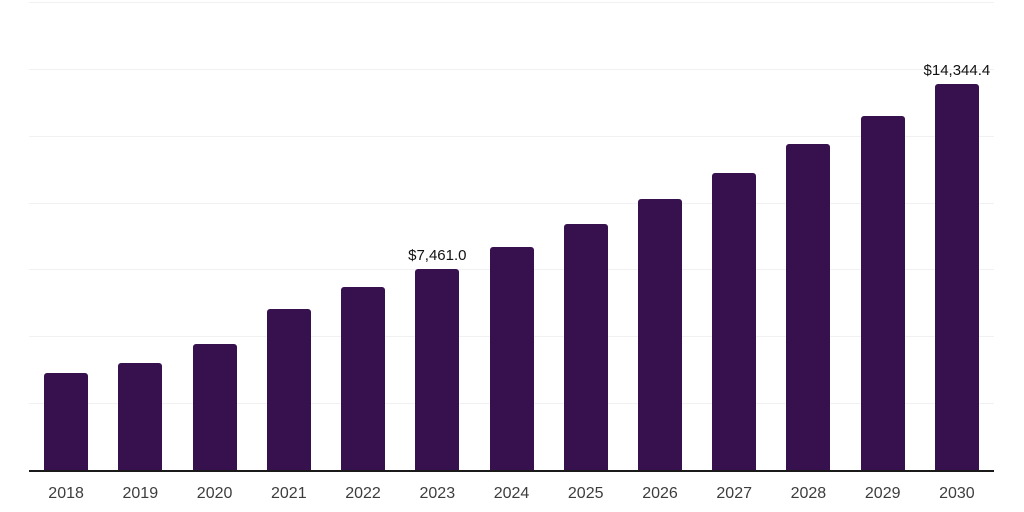 The image size is (1024, 512). What do you see at coordinates (437, 369) in the screenshot?
I see `bar-2023` at bounding box center [437, 369].